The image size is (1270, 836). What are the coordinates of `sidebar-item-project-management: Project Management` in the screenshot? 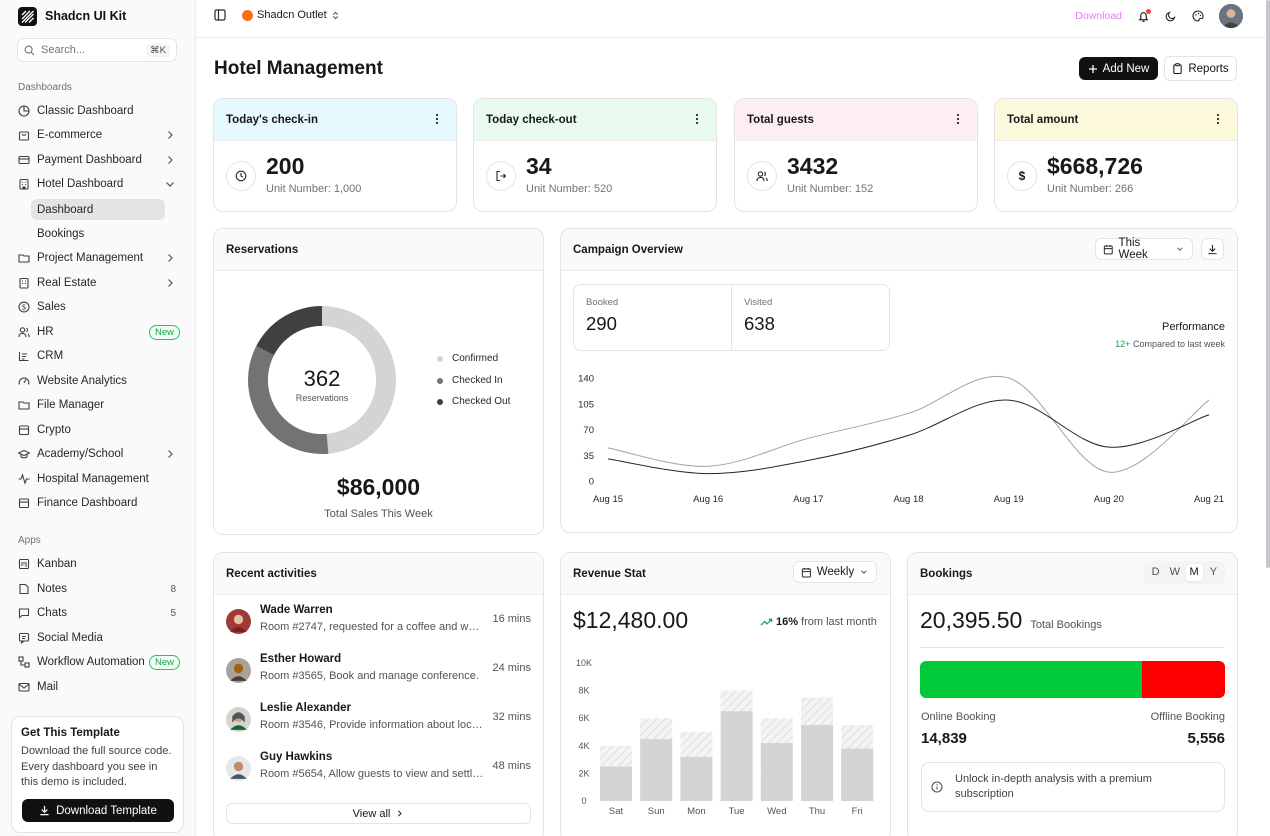 It's located at (98, 258).